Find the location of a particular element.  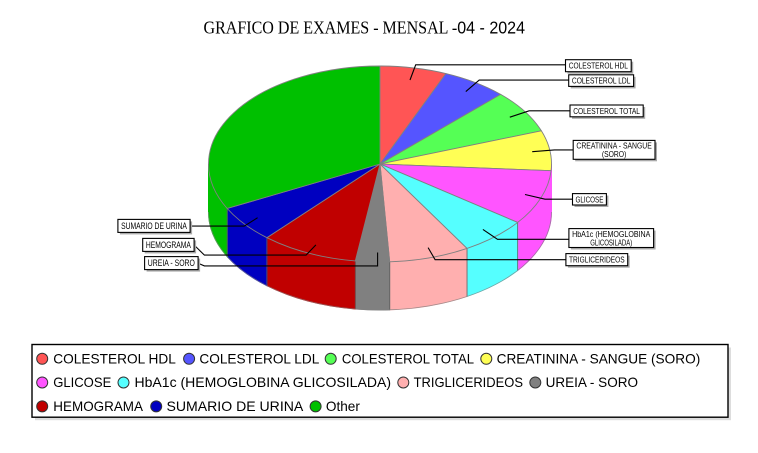

svg-text: CREATININA - SANGUE is located at coordinates (614, 146).